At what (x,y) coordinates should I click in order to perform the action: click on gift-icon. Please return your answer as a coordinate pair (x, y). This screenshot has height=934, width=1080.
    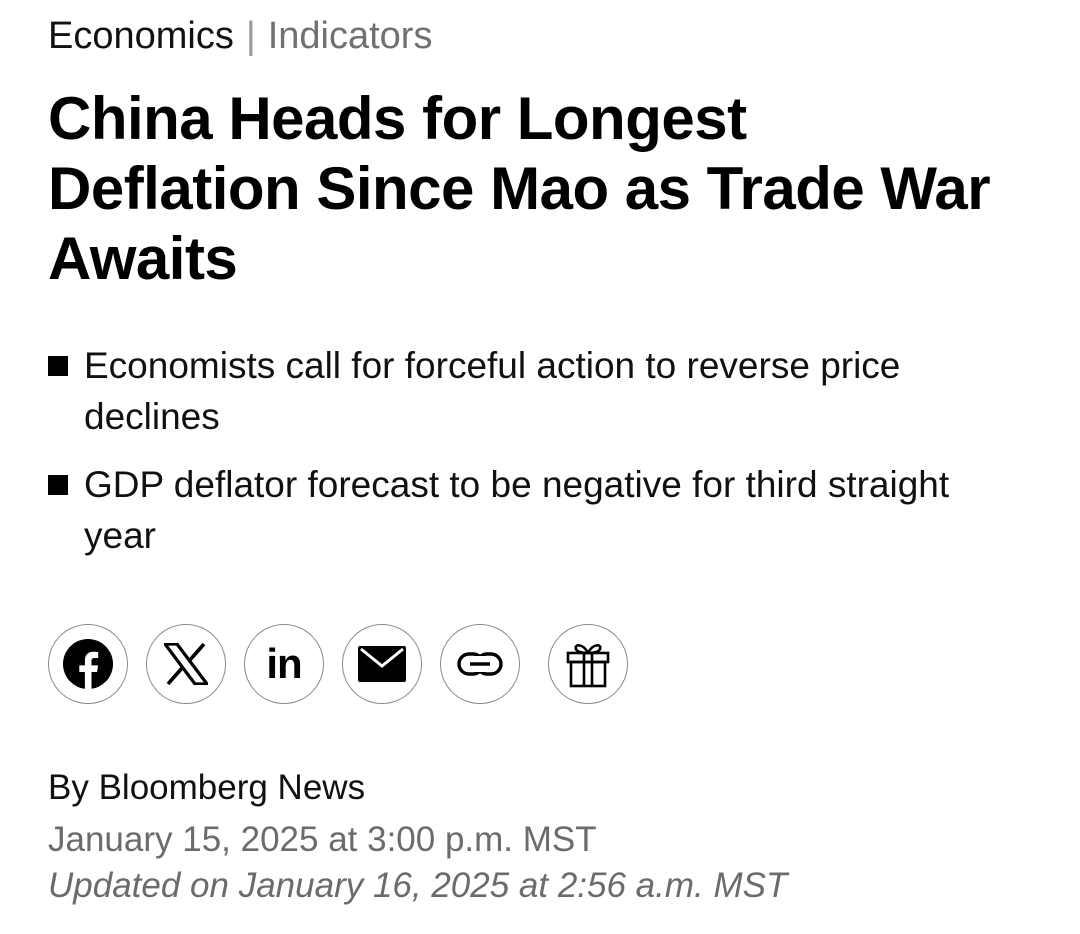
    Looking at the image, I should click on (588, 666).